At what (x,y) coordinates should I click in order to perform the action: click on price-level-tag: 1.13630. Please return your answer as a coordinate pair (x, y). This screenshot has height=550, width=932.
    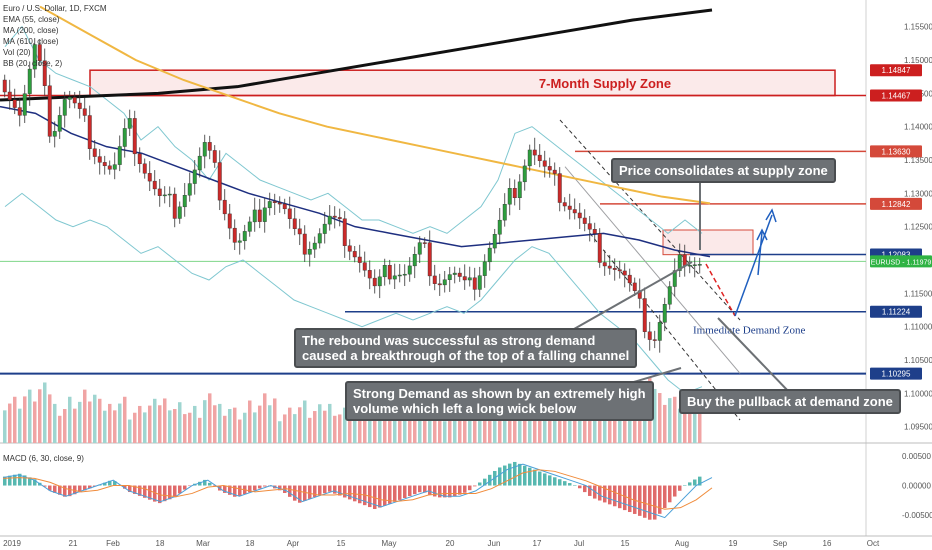
    Looking at the image, I should click on (896, 151).